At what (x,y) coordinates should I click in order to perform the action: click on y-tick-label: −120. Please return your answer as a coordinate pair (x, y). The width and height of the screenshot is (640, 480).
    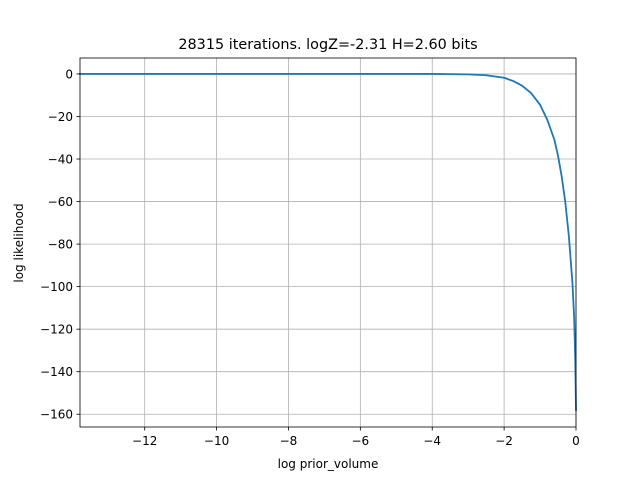
    Looking at the image, I should click on (56, 329).